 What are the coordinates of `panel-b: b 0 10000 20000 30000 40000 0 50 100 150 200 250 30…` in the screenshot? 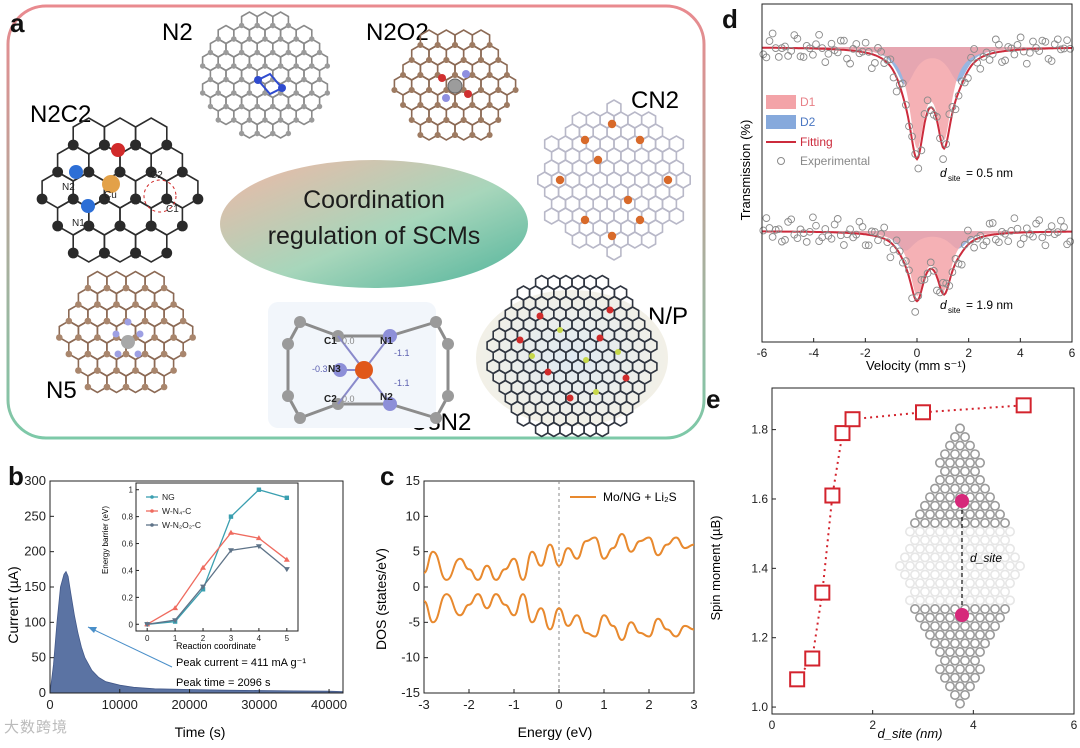 It's located at (180, 599).